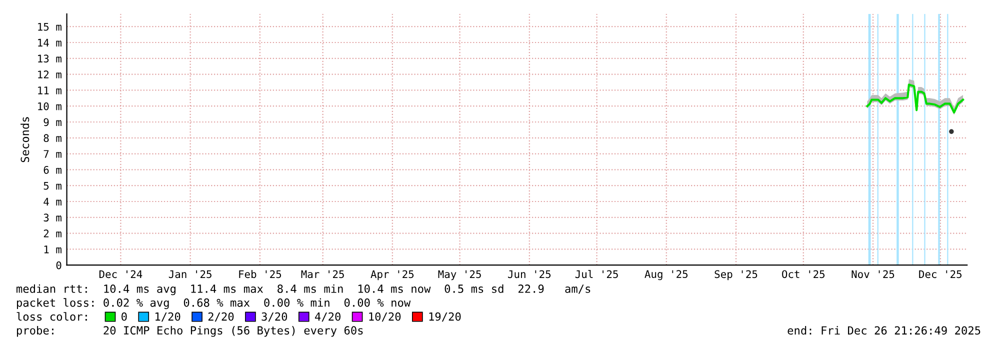 This screenshot has height=347, width=997. What do you see at coordinates (59, 265) in the screenshot?
I see `y-tick-label: 0` at bounding box center [59, 265].